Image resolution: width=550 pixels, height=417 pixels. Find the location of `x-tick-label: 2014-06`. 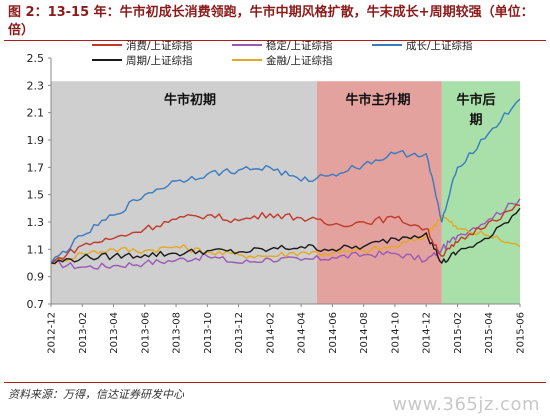

x-tick-label: 2014-06 is located at coordinates (333, 333).